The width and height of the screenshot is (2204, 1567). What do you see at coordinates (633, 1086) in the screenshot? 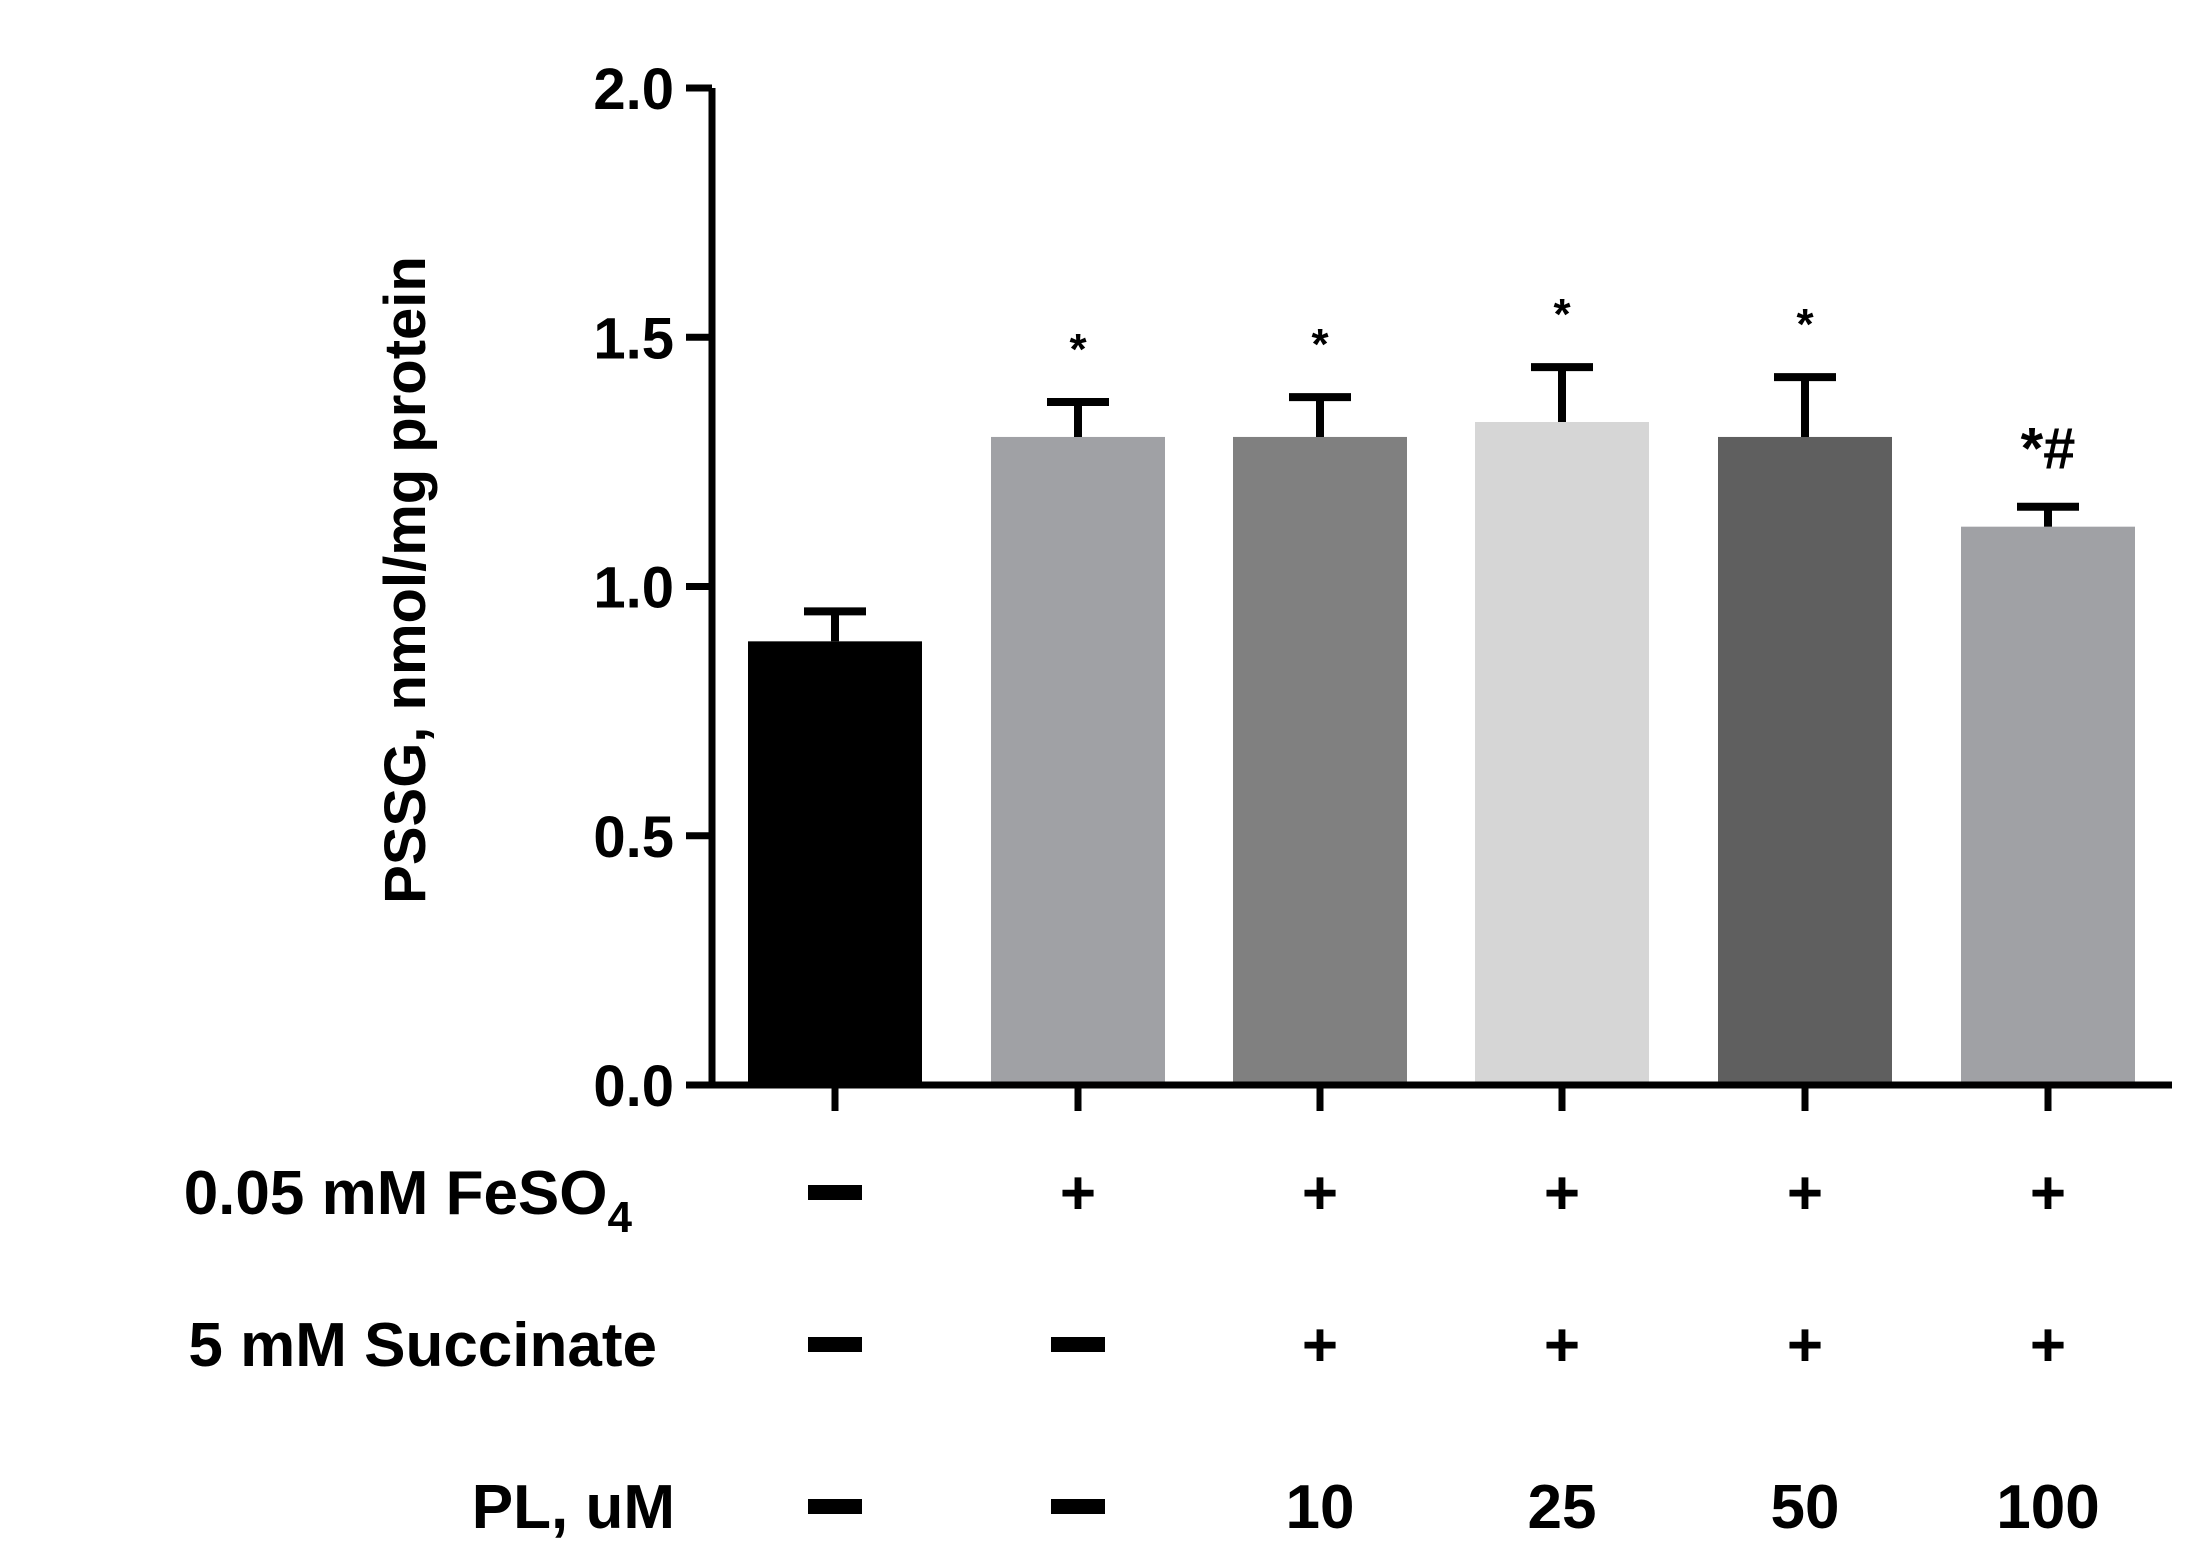
I see `y-tick-label: 0.0` at bounding box center [633, 1086].